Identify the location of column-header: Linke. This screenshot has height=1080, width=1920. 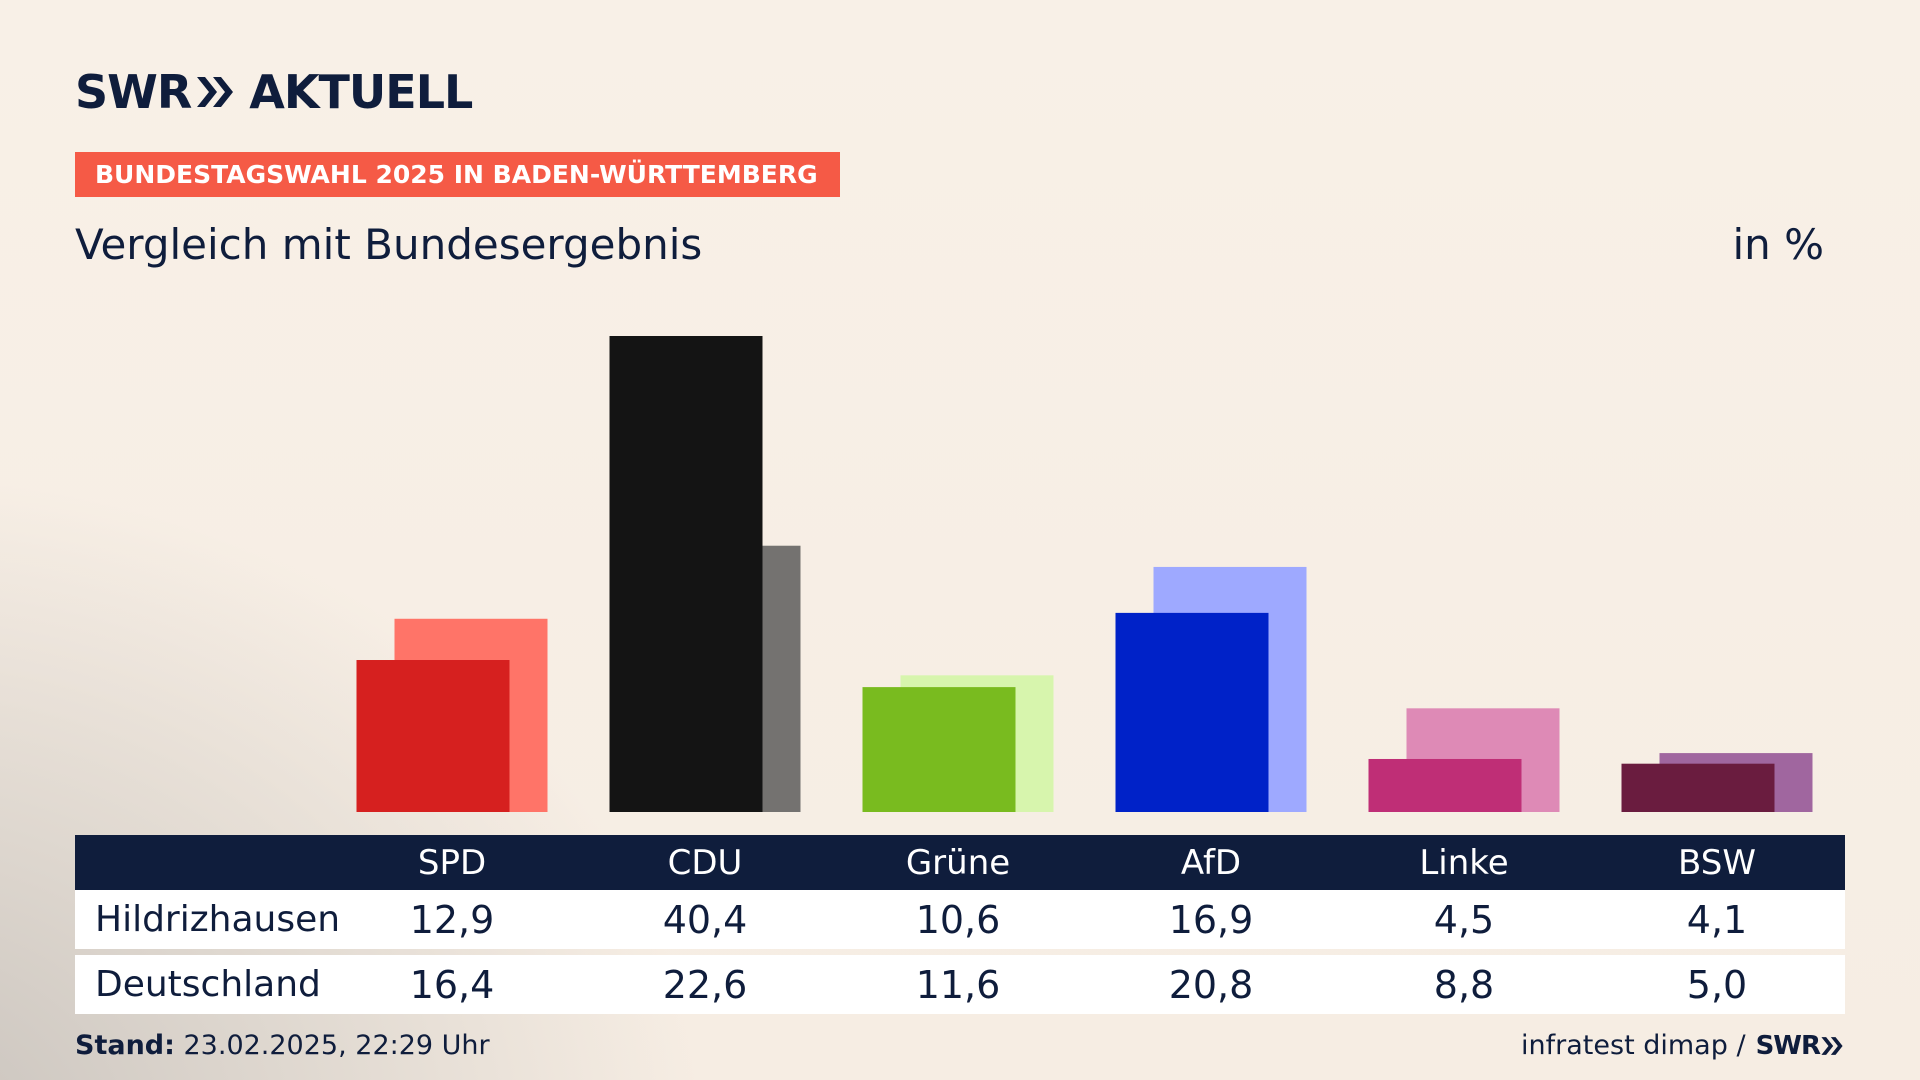
(1464, 862).